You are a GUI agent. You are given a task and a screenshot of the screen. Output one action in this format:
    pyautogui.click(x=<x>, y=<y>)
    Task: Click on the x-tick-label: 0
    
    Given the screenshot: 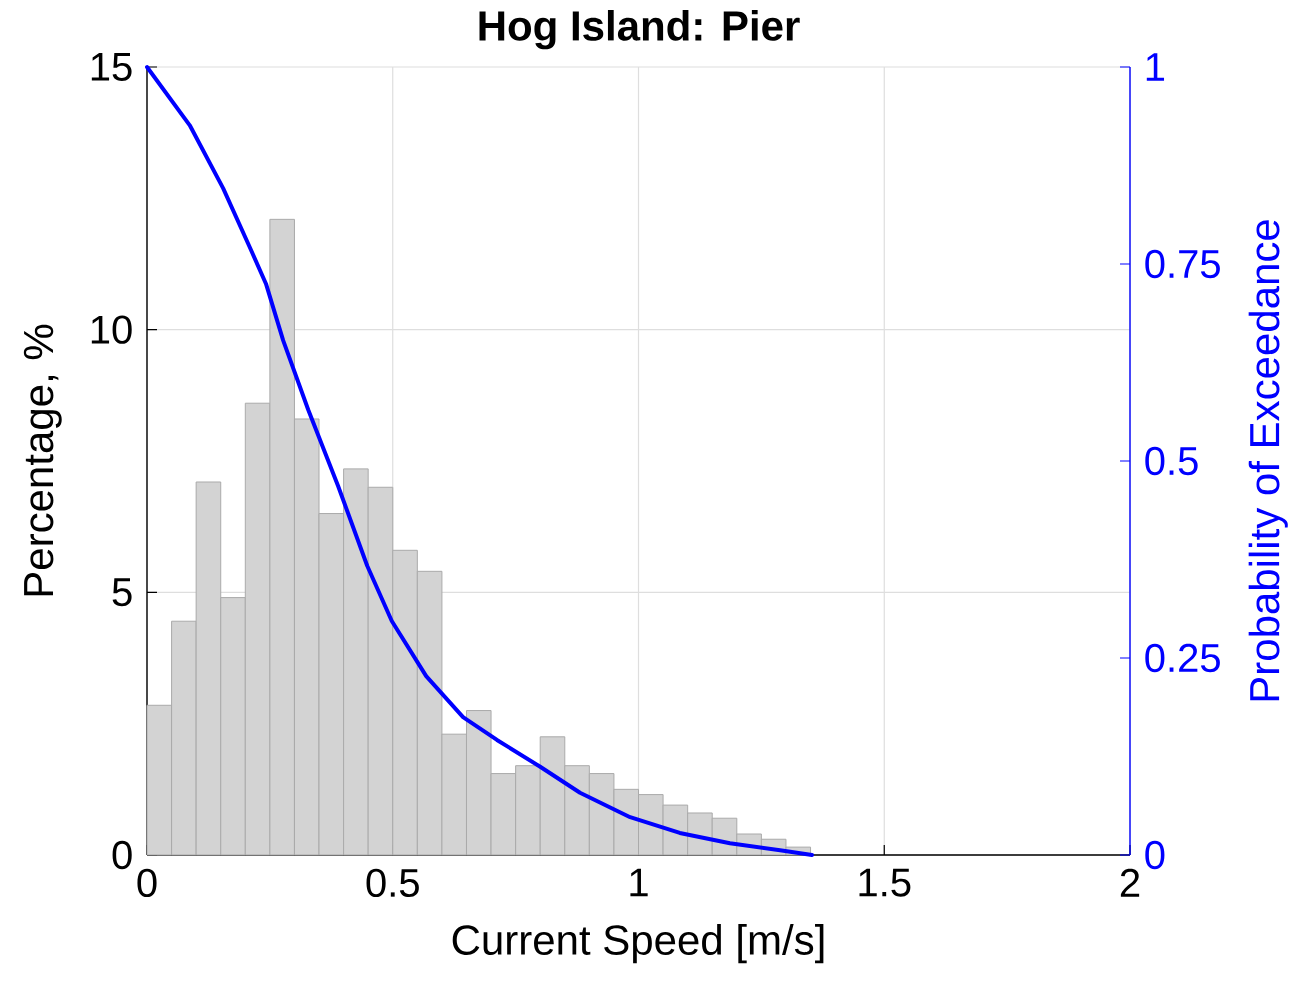 What is the action you would take?
    pyautogui.click(x=147, y=883)
    